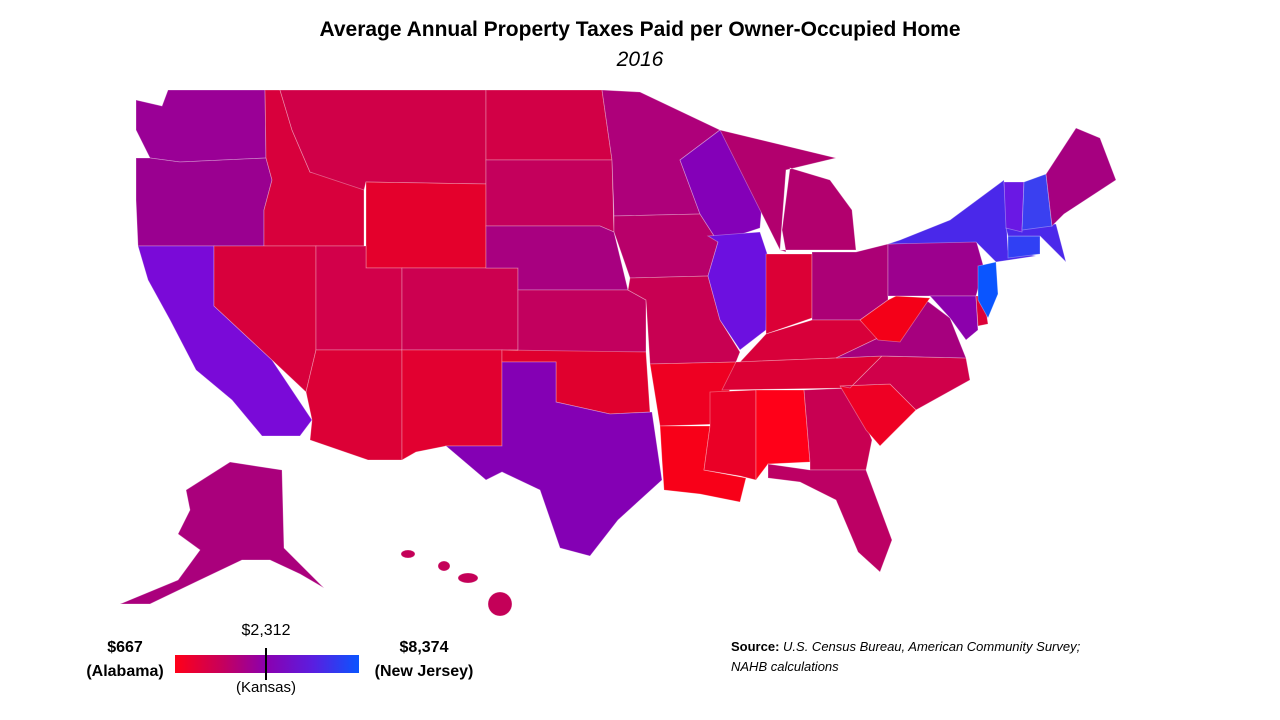 The width and height of the screenshot is (1280, 720). Describe the element at coordinates (204, 202) in the screenshot. I see `state-OR` at that location.